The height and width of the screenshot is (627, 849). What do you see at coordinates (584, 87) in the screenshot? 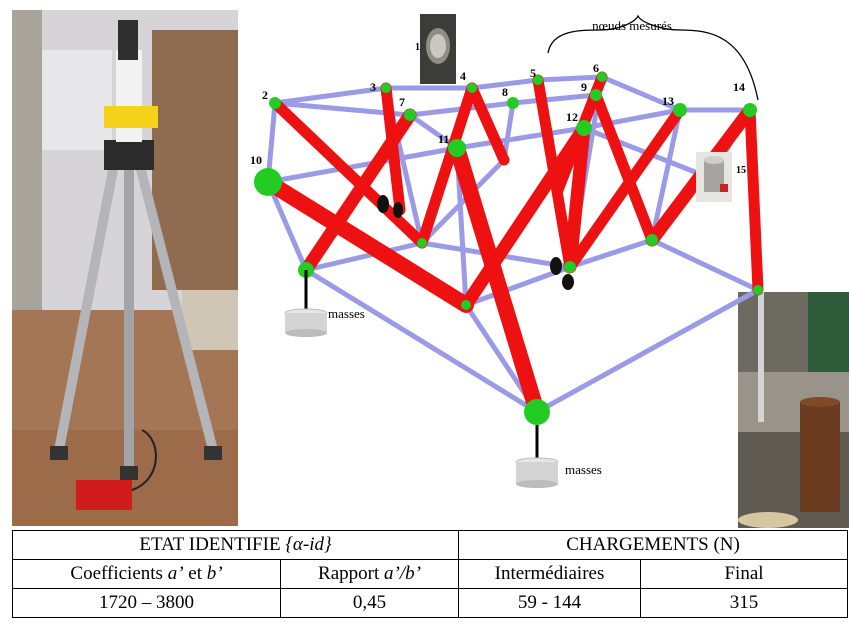
I see `node-label-9: 9` at bounding box center [584, 87].